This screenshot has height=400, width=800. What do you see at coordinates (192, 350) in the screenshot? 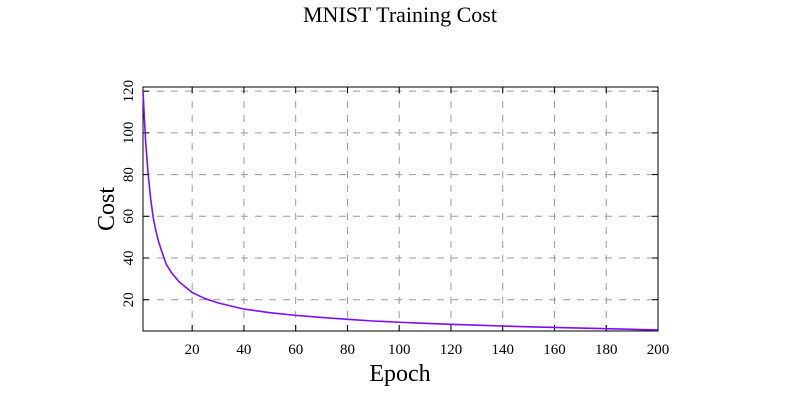
I see `x-tick-label: 20` at bounding box center [192, 350].